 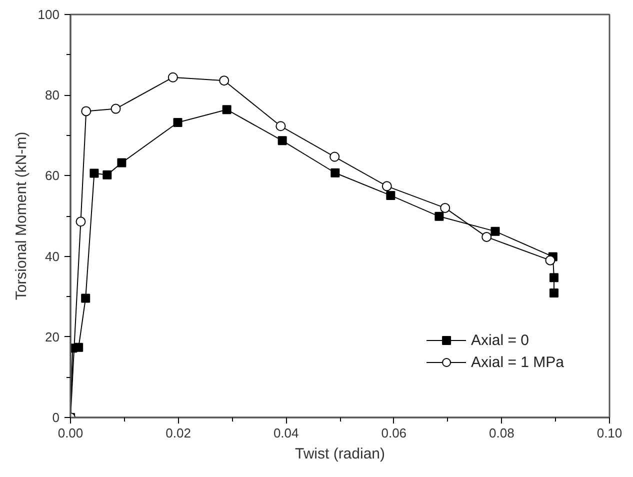 I want to click on y-tick-label: 0, so click(x=56, y=417).